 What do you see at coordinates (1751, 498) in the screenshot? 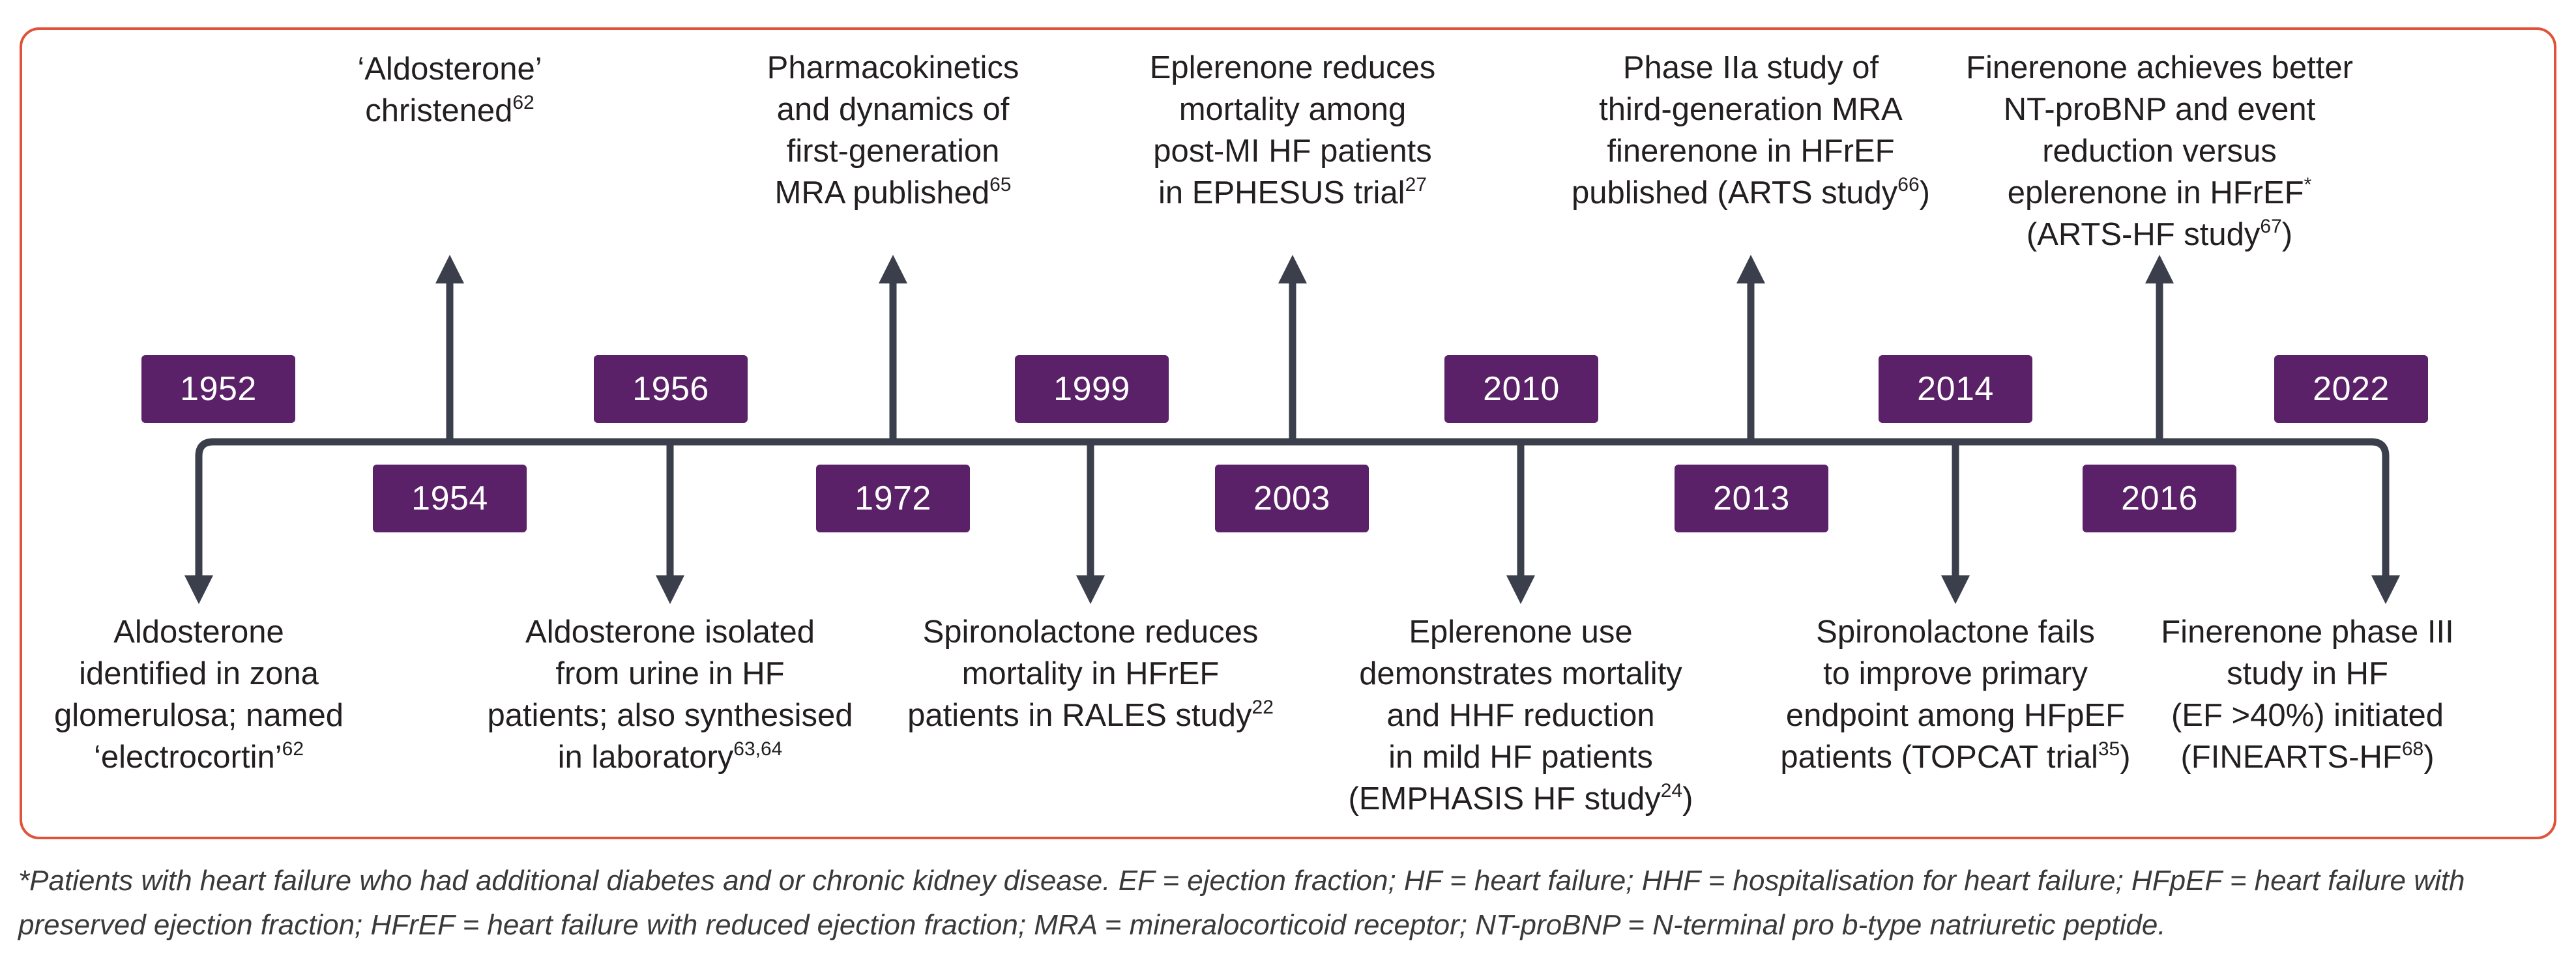
I see `year-2013: 2013` at bounding box center [1751, 498].